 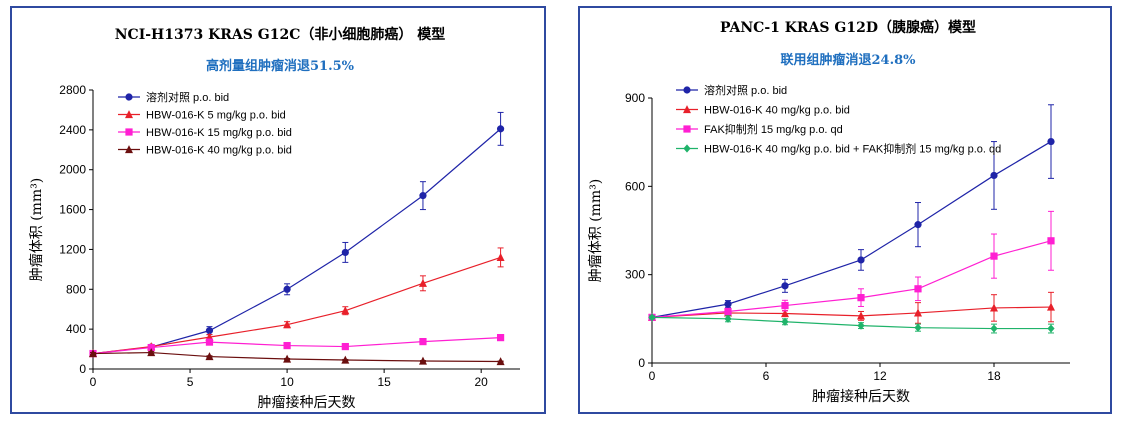 I want to click on x-tick-label: 6, so click(x=766, y=376).